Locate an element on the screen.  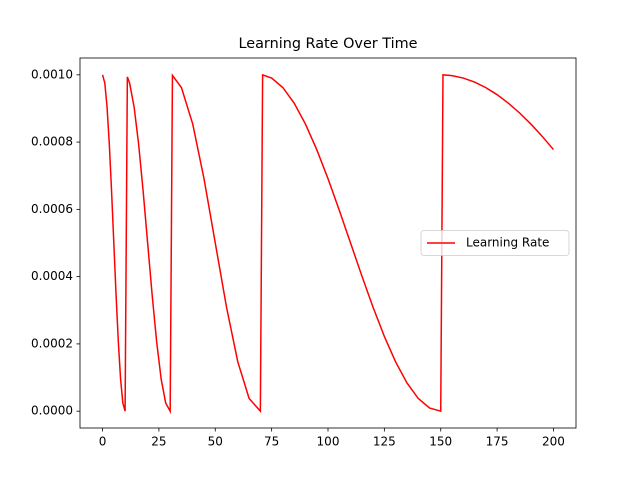
y-tick-label: 0.0004 is located at coordinates (52, 276).